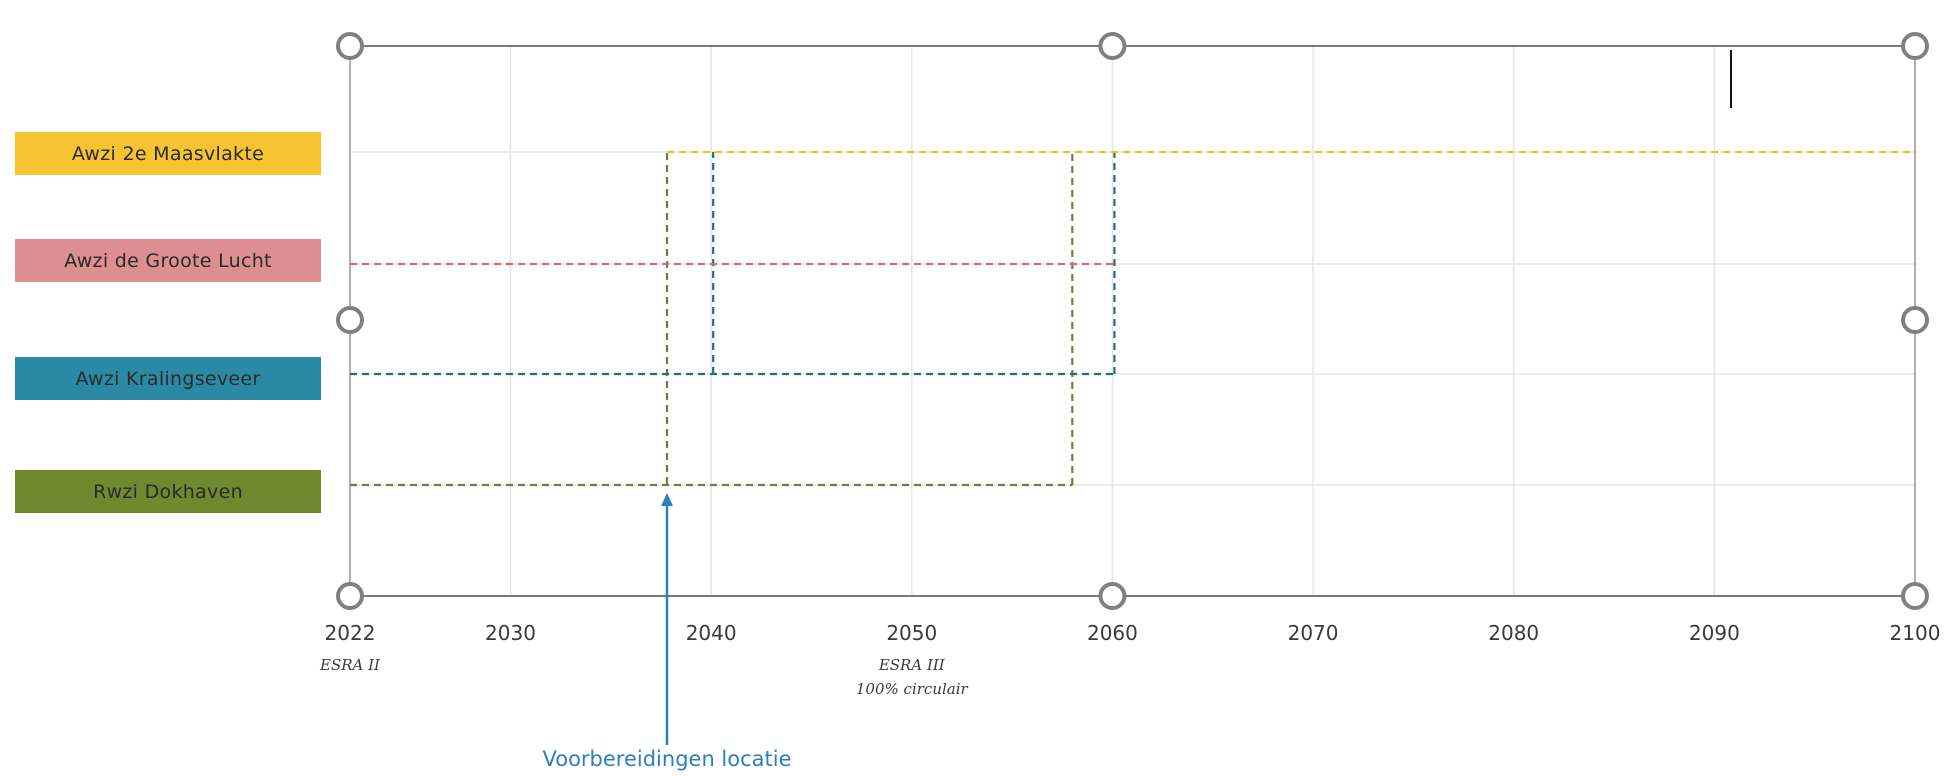  What do you see at coordinates (644, 677) in the screenshot?
I see `milestones: ESRA II ESRA III 100% circulair` at bounding box center [644, 677].